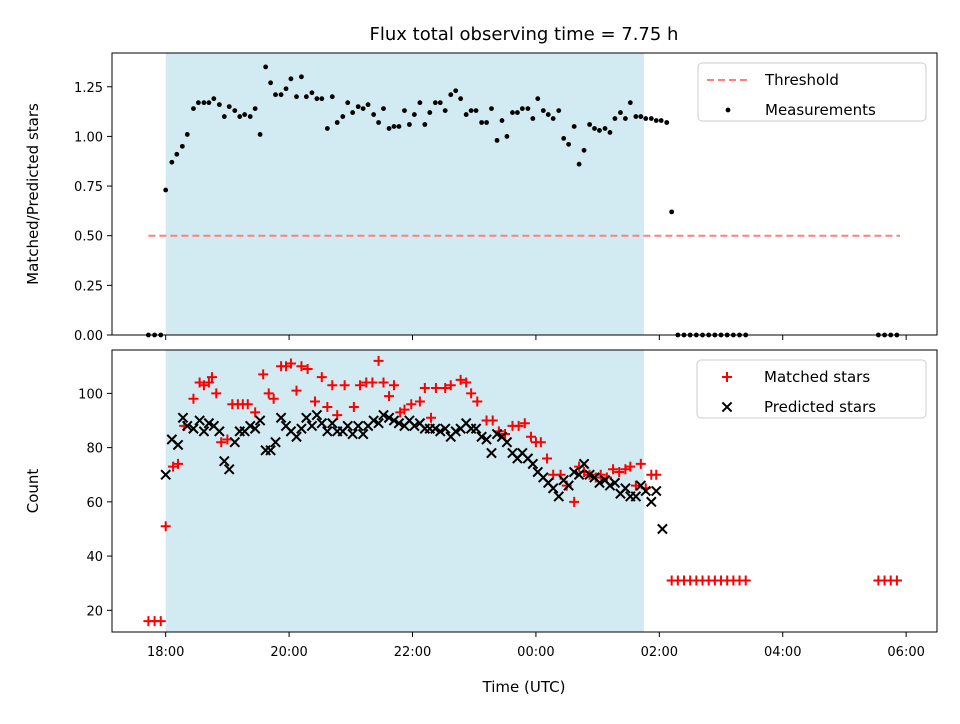 This screenshot has width=960, height=724. What do you see at coordinates (414, 472) in the screenshot?
I see `series-predicted-stars` at bounding box center [414, 472].